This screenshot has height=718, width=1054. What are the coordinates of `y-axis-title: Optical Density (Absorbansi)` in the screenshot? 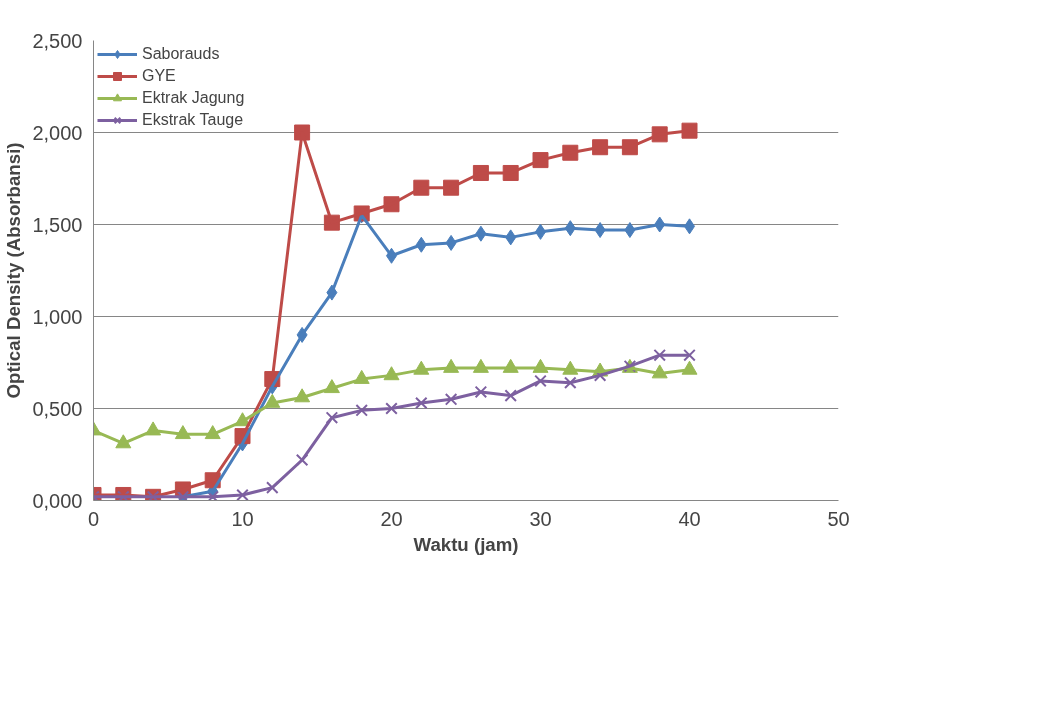 It's located at (14, 270).